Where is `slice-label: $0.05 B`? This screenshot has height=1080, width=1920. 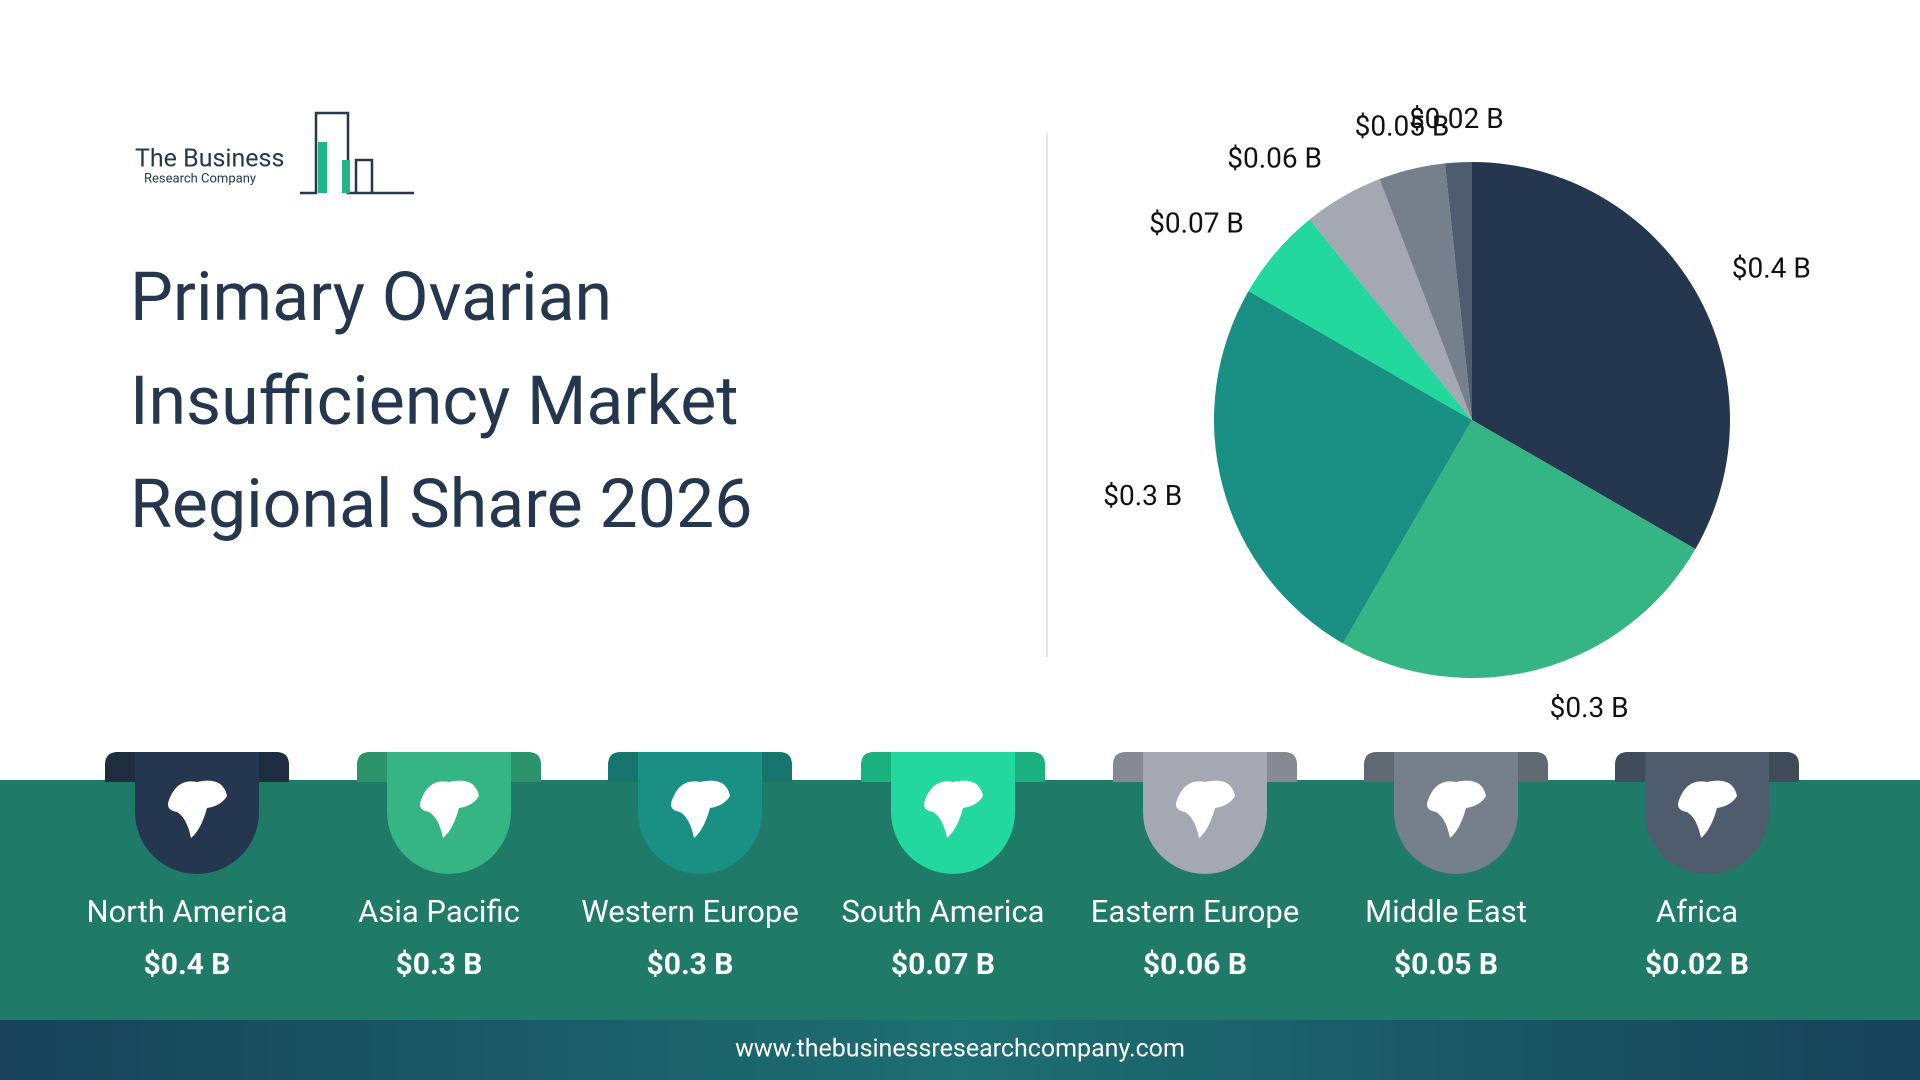
slice-label: $0.05 B is located at coordinates (1402, 126).